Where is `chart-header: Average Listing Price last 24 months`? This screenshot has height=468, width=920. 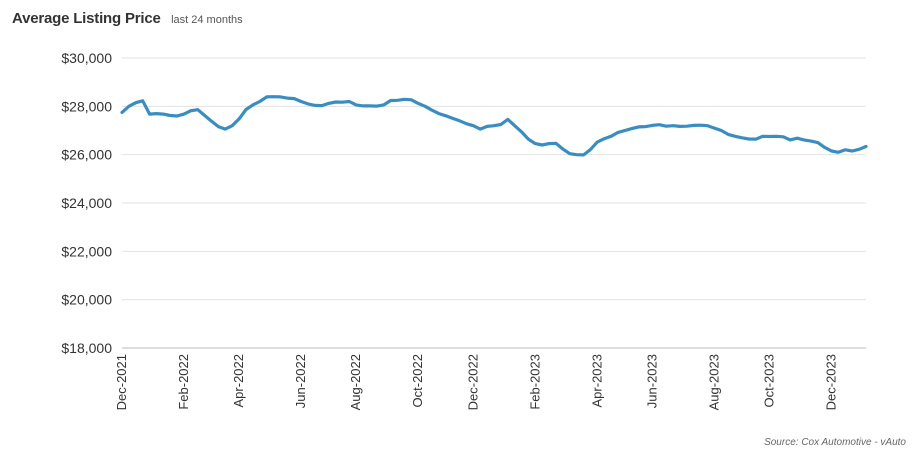
chart-header: Average Listing Price last 24 months is located at coordinates (127, 19).